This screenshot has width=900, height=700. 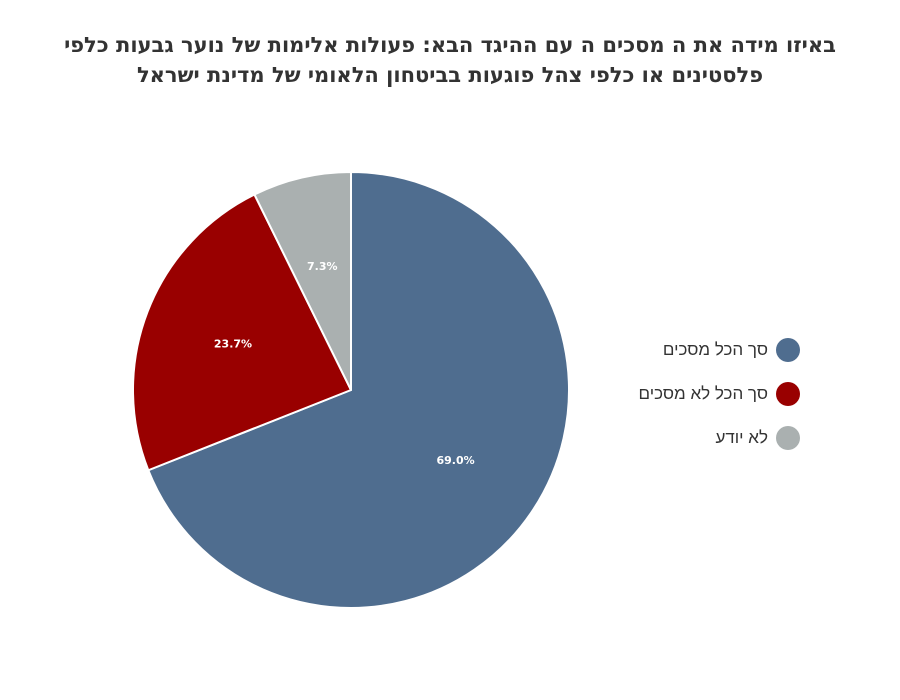 I want to click on legend-swatch-agree, so click(x=788, y=350).